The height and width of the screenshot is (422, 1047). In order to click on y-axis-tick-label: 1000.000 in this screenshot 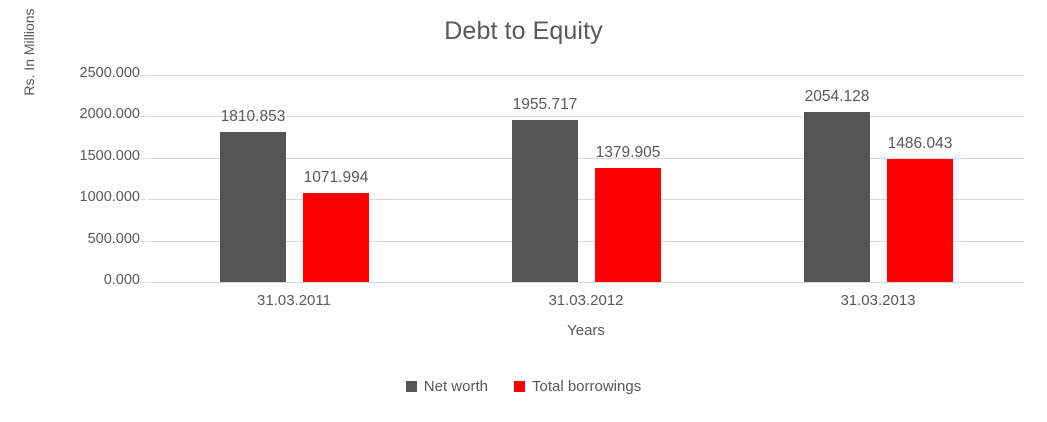, I will do `click(109, 197)`.